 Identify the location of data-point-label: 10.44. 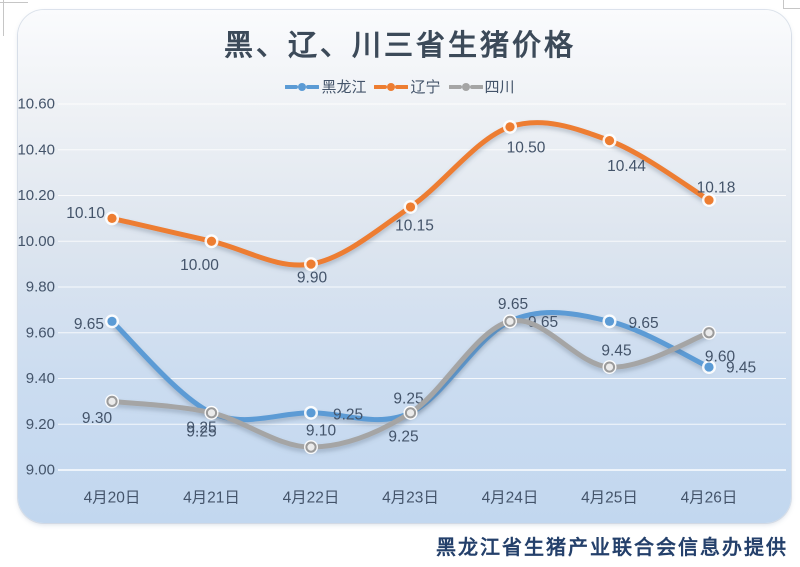
(626, 166).